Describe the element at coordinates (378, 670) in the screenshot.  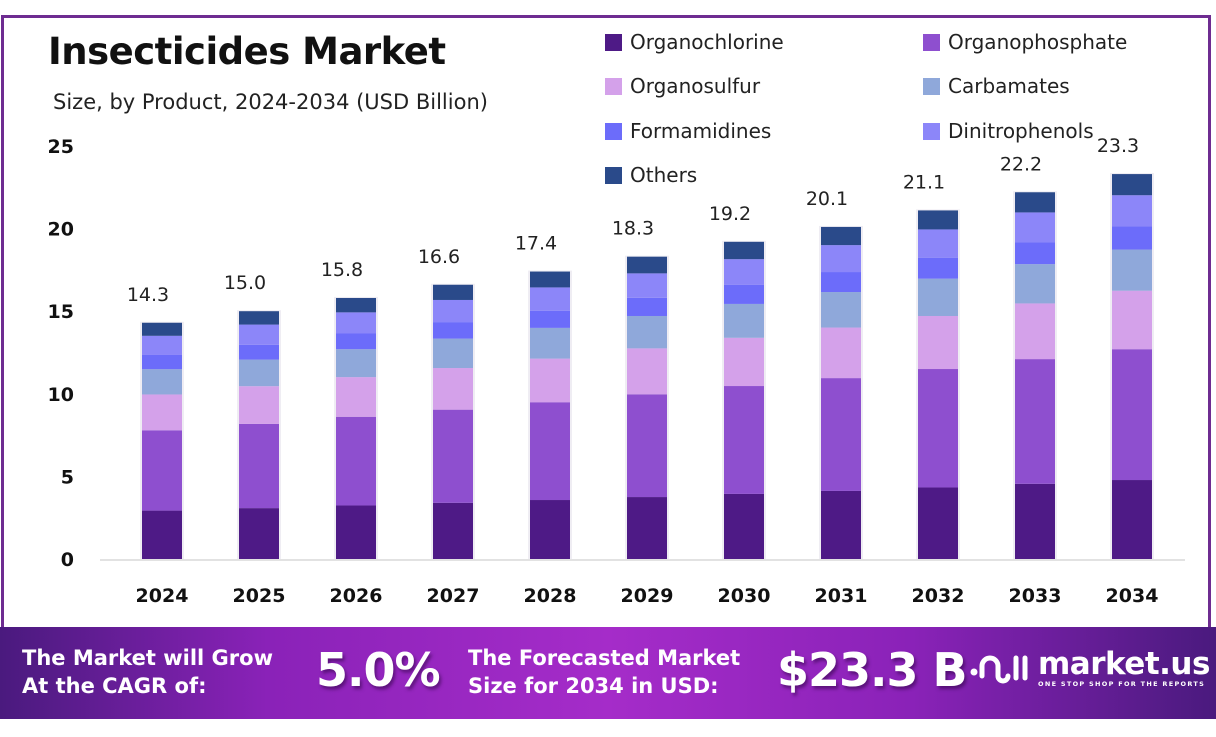
I see `cagr-value: 5.0%` at that location.